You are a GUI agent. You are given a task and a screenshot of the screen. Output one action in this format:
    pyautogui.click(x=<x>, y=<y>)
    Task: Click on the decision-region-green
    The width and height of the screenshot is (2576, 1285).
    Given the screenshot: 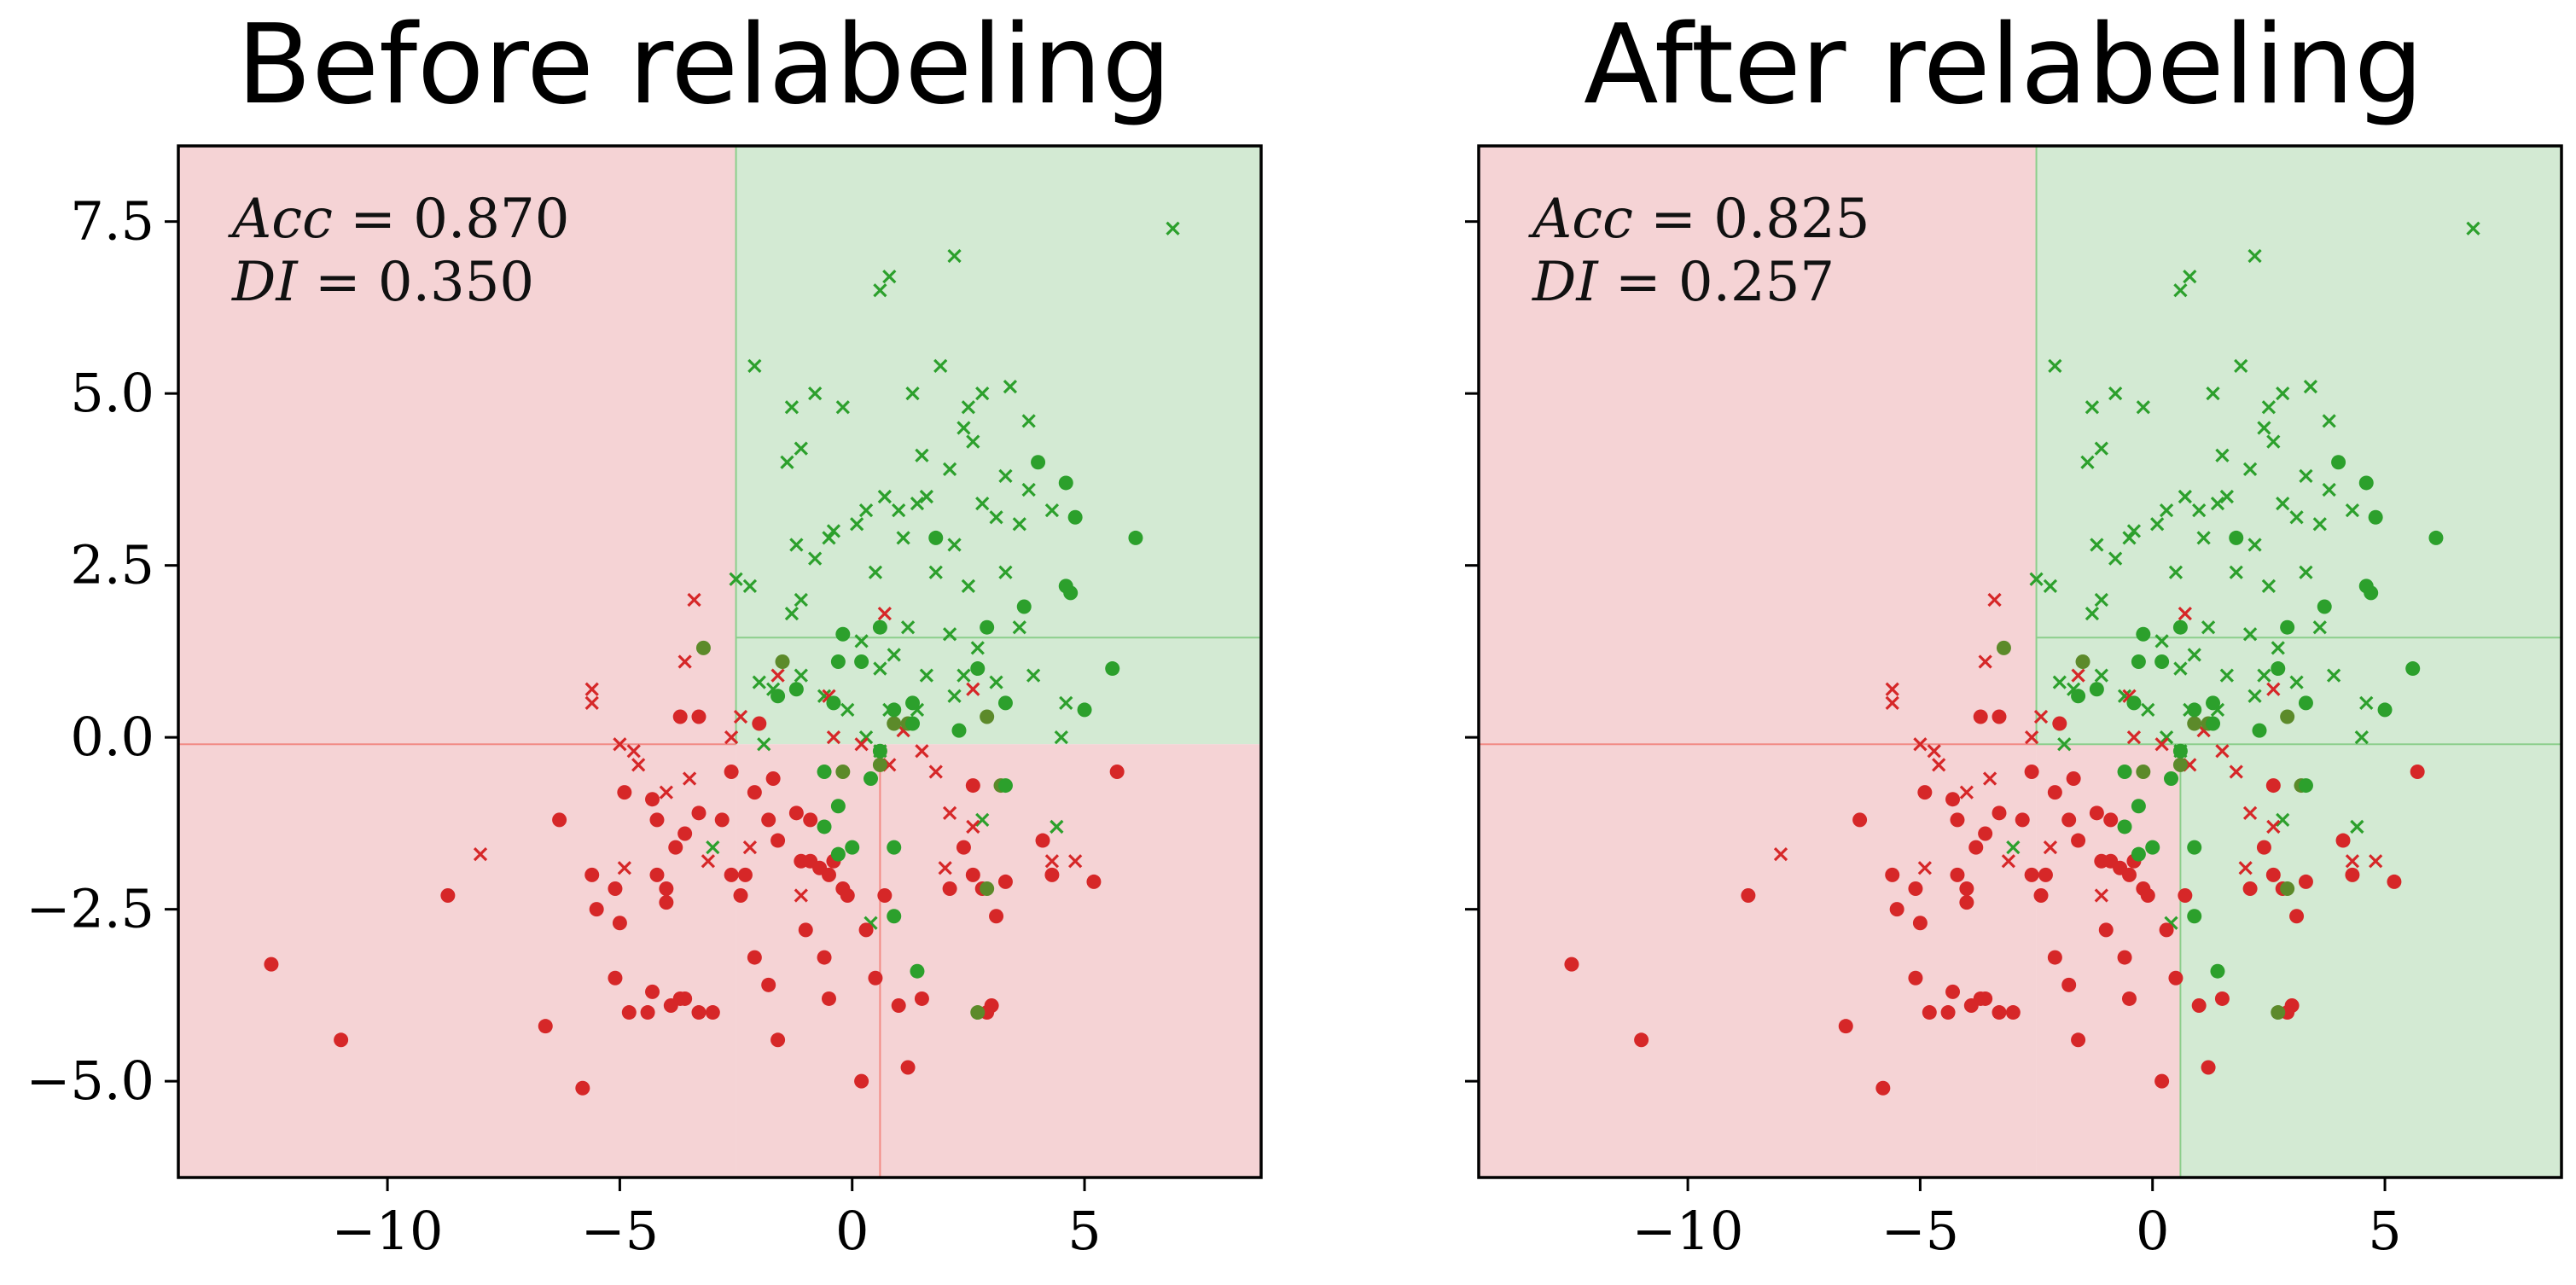 What is the action you would take?
    pyautogui.click(x=999, y=445)
    